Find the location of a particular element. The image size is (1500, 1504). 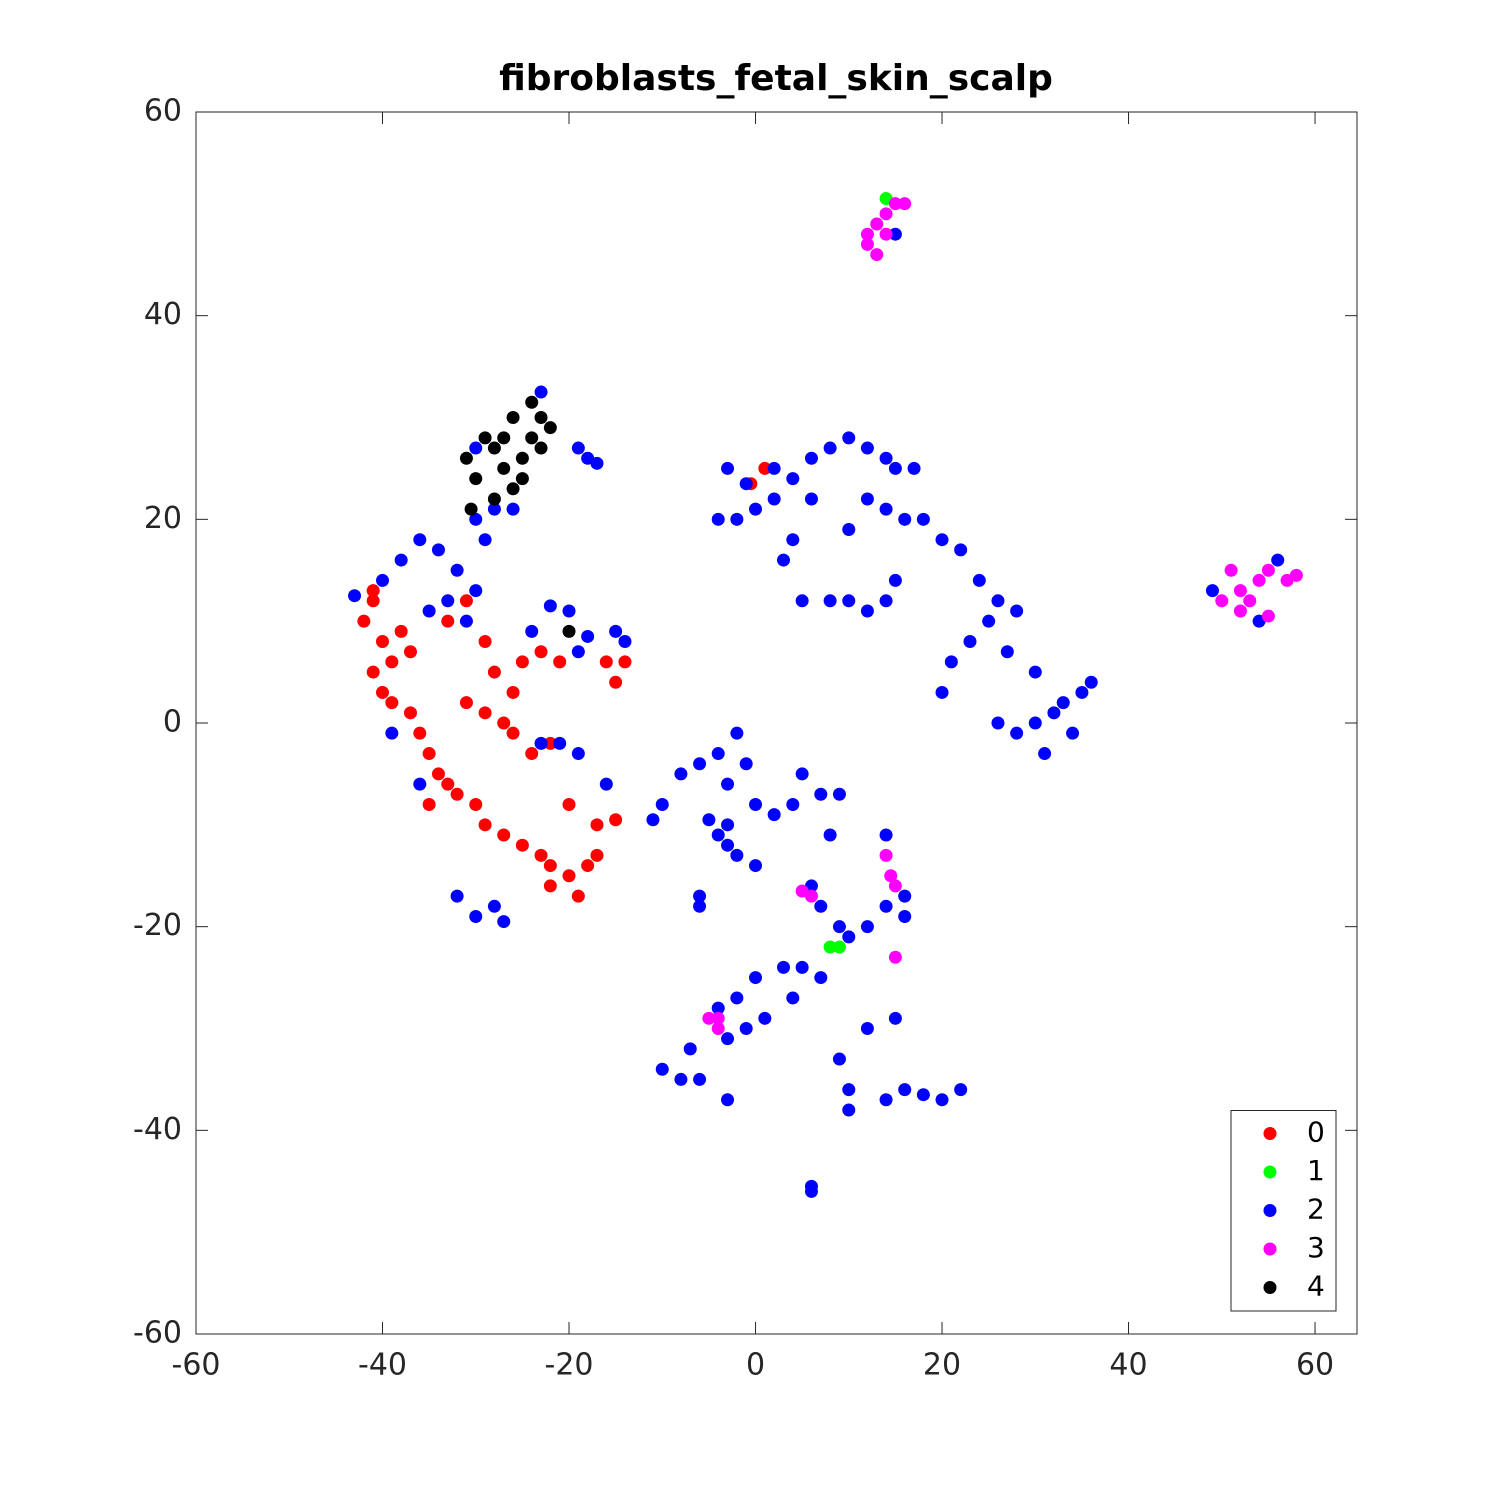

legend-box is located at coordinates (1283, 1211).